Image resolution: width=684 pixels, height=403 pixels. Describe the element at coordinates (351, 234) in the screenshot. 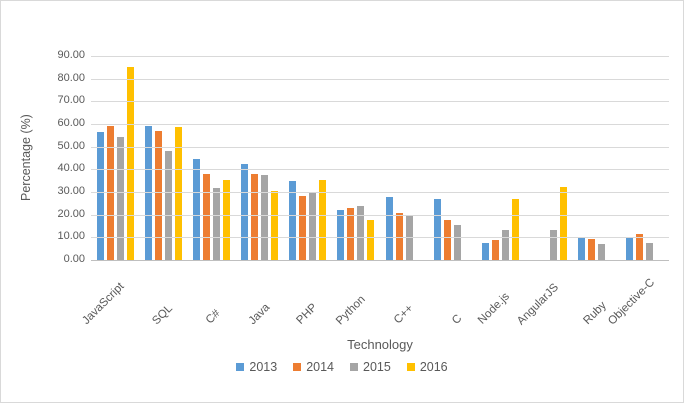

I see `bar-2014-python` at that location.